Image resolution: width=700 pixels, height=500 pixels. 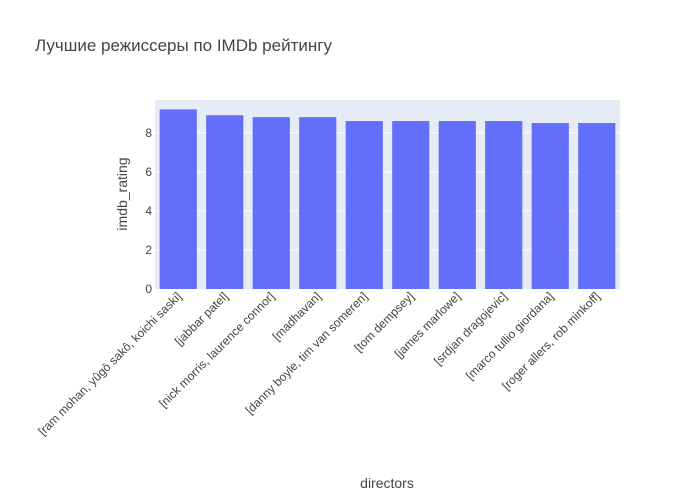 I want to click on x-tick-label: [roger allers, rob minkoff], so click(x=551, y=341).